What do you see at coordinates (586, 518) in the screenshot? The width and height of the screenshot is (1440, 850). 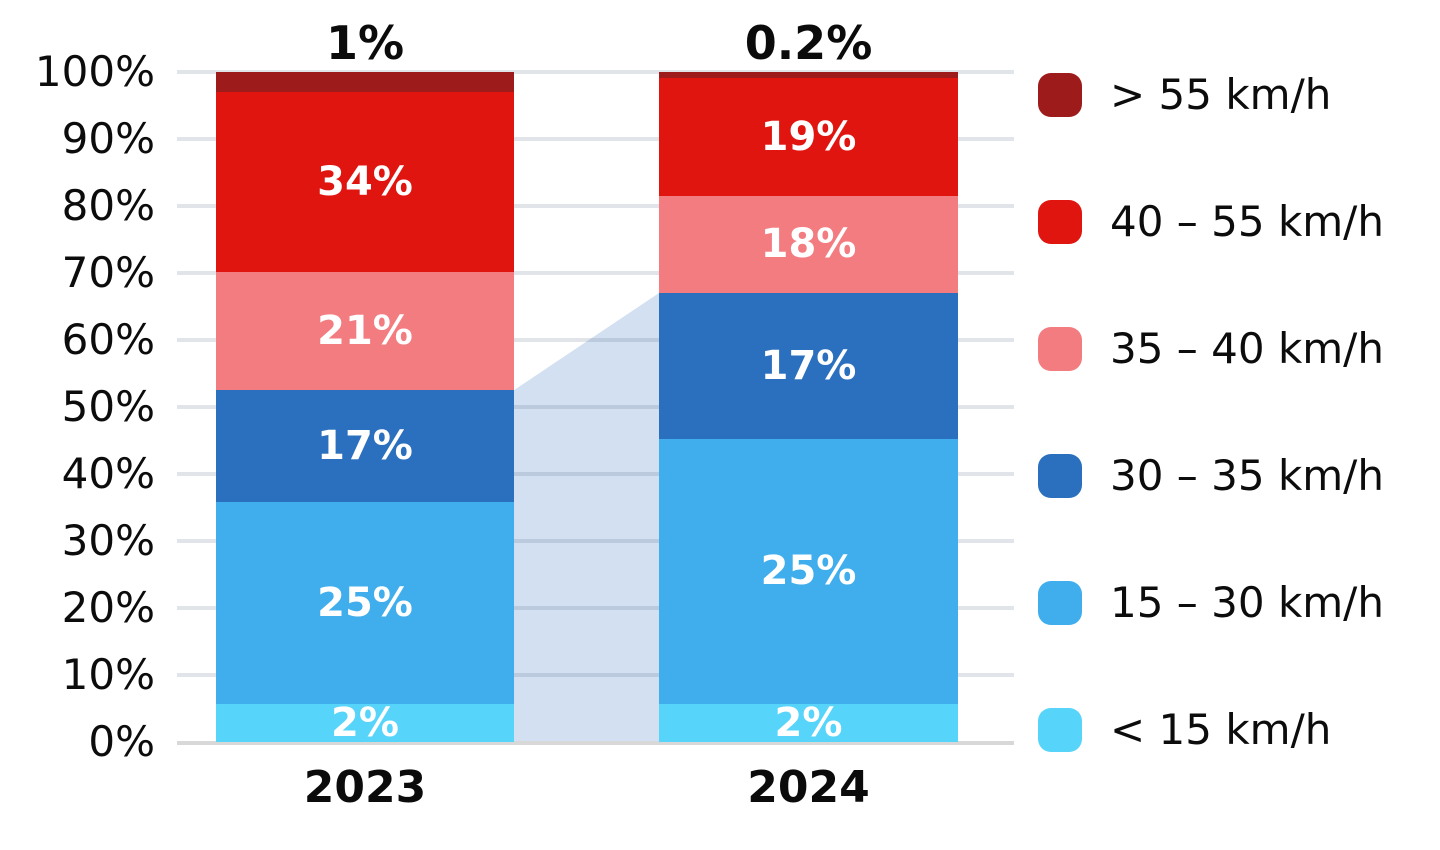 I see `connector-band` at bounding box center [586, 518].